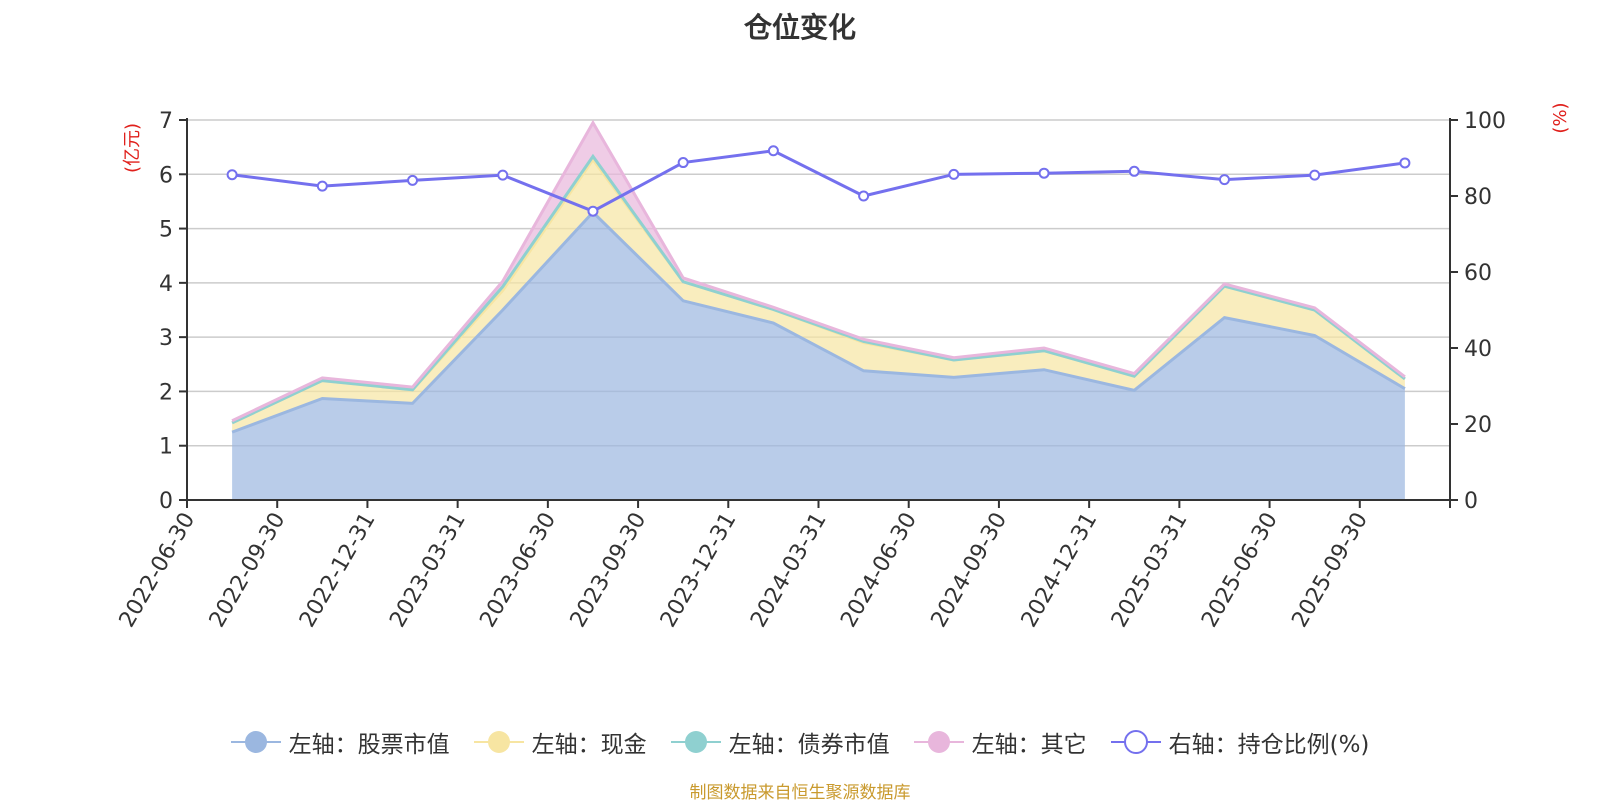 Image resolution: width=1600 pixels, height=803 pixels. I want to click on right-tick-label: 100, so click(1485, 121).